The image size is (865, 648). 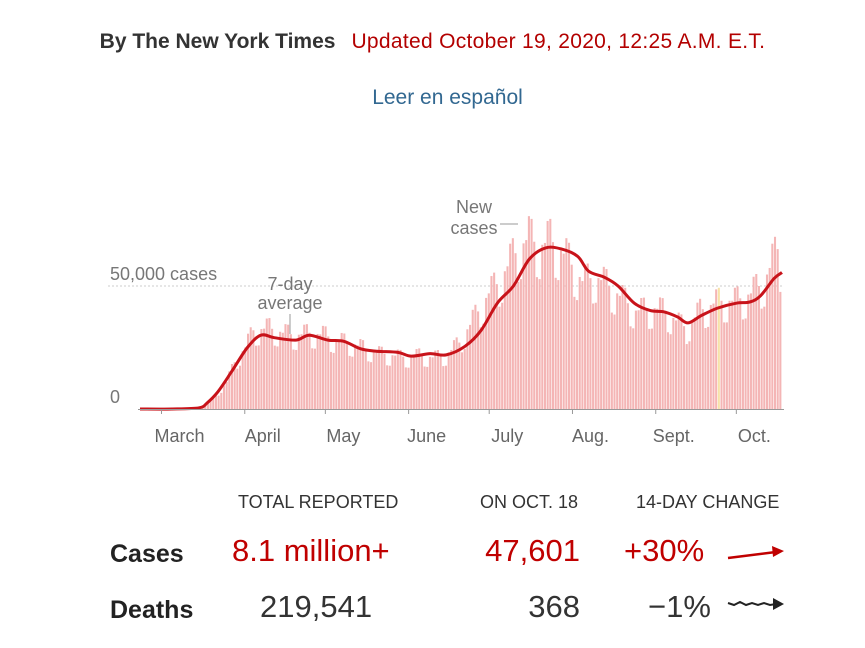 I want to click on cases-trend-arrow-icon, so click(x=755, y=553).